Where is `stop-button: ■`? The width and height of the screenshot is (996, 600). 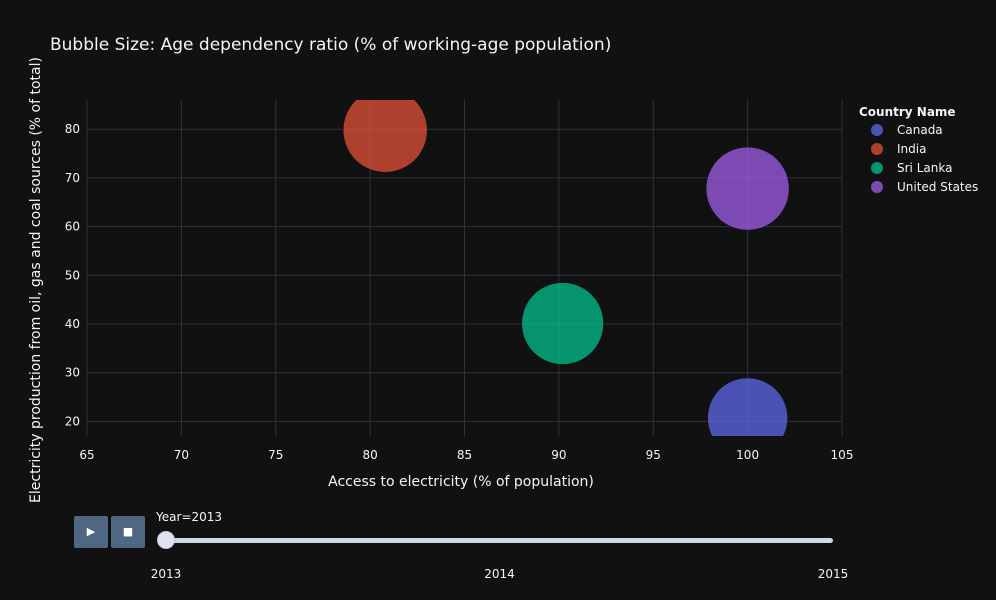 stop-button: ■ is located at coordinates (128, 532).